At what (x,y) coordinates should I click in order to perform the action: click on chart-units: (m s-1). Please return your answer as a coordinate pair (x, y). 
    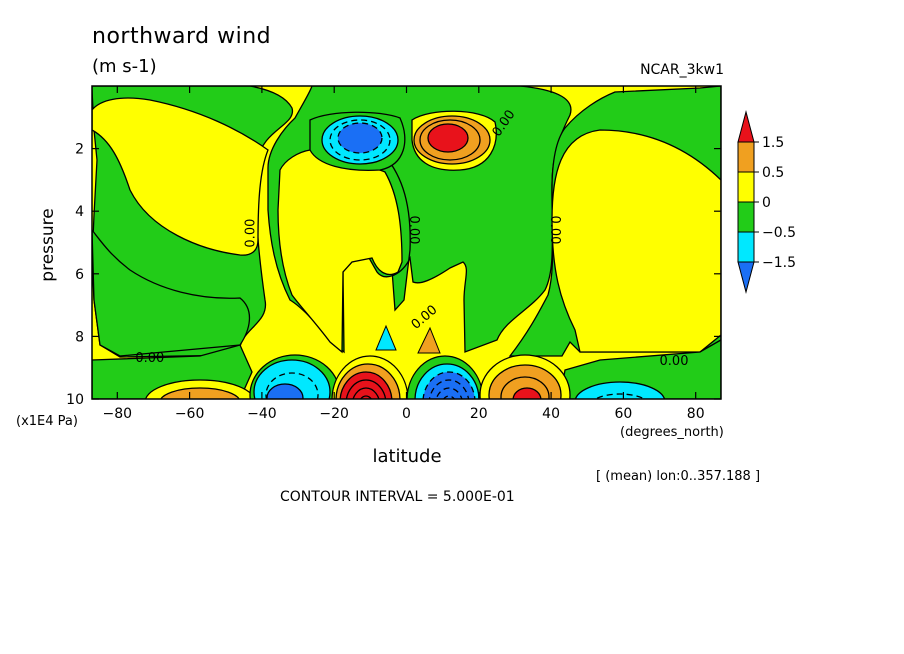
    Looking at the image, I should click on (124, 66).